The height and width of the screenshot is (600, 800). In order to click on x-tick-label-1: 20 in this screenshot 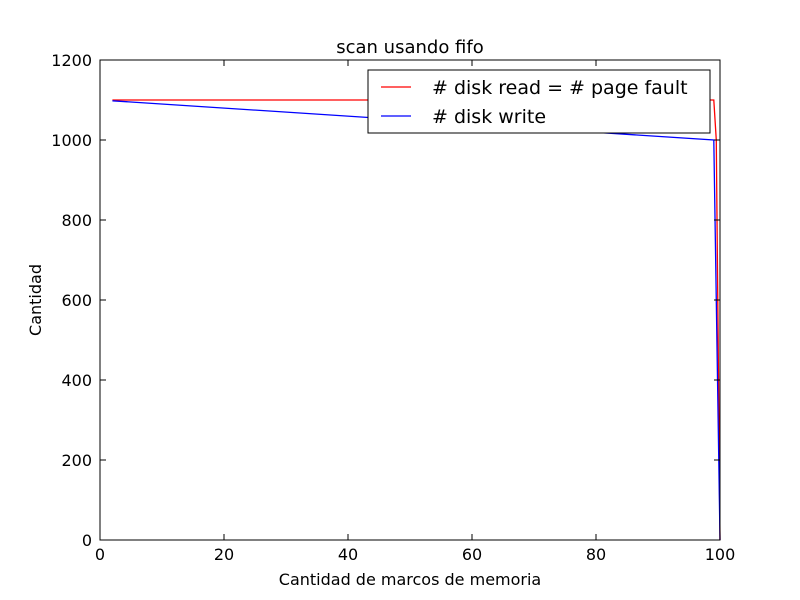, I will do `click(224, 554)`.